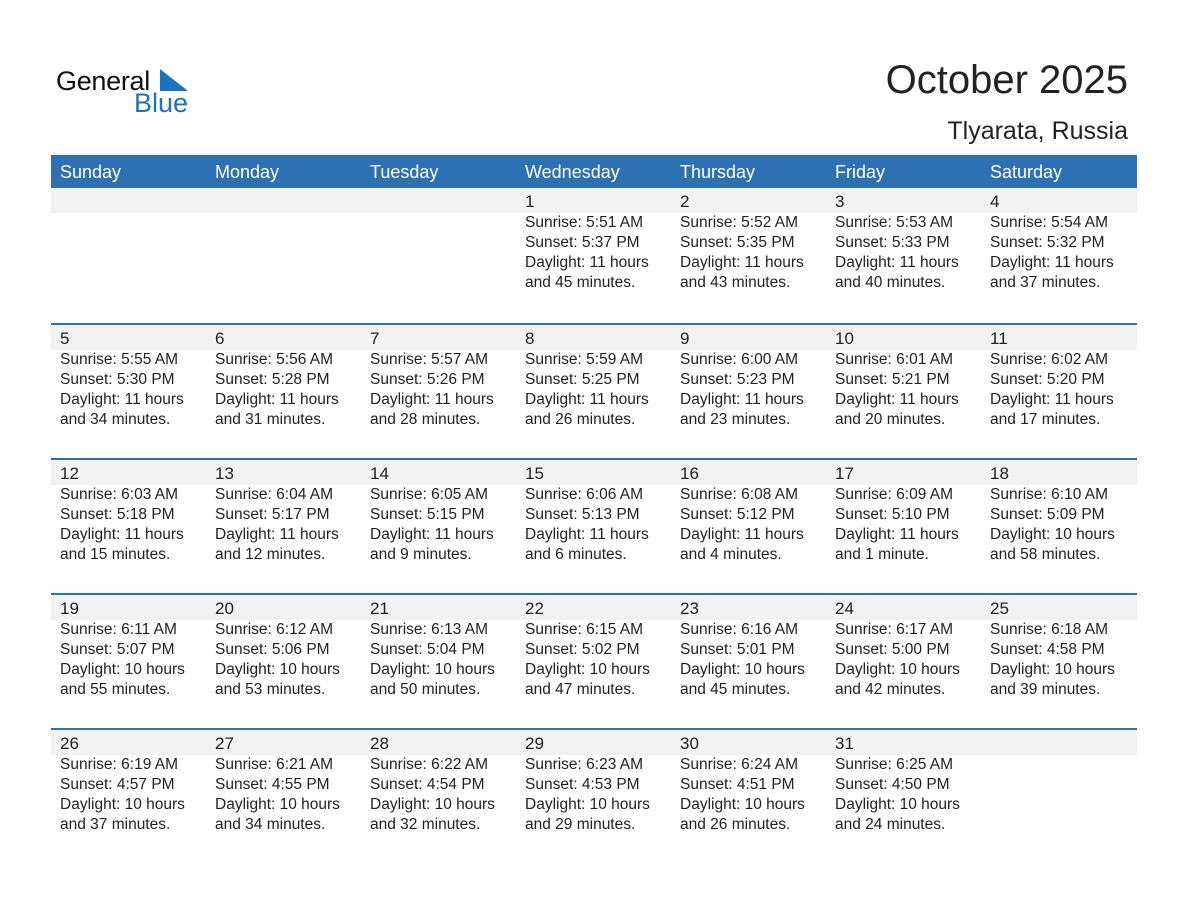  I want to click on day-number: 5, so click(65, 338).